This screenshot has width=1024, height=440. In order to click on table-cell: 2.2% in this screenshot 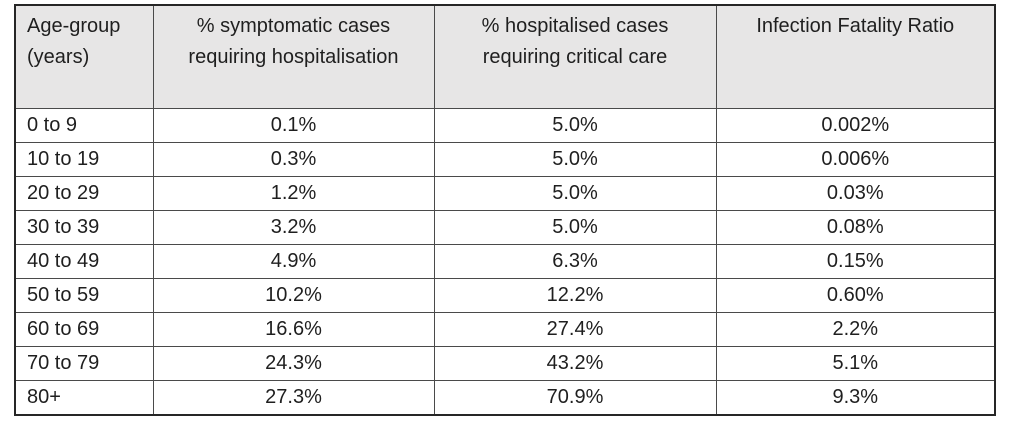, I will do `click(855, 329)`.